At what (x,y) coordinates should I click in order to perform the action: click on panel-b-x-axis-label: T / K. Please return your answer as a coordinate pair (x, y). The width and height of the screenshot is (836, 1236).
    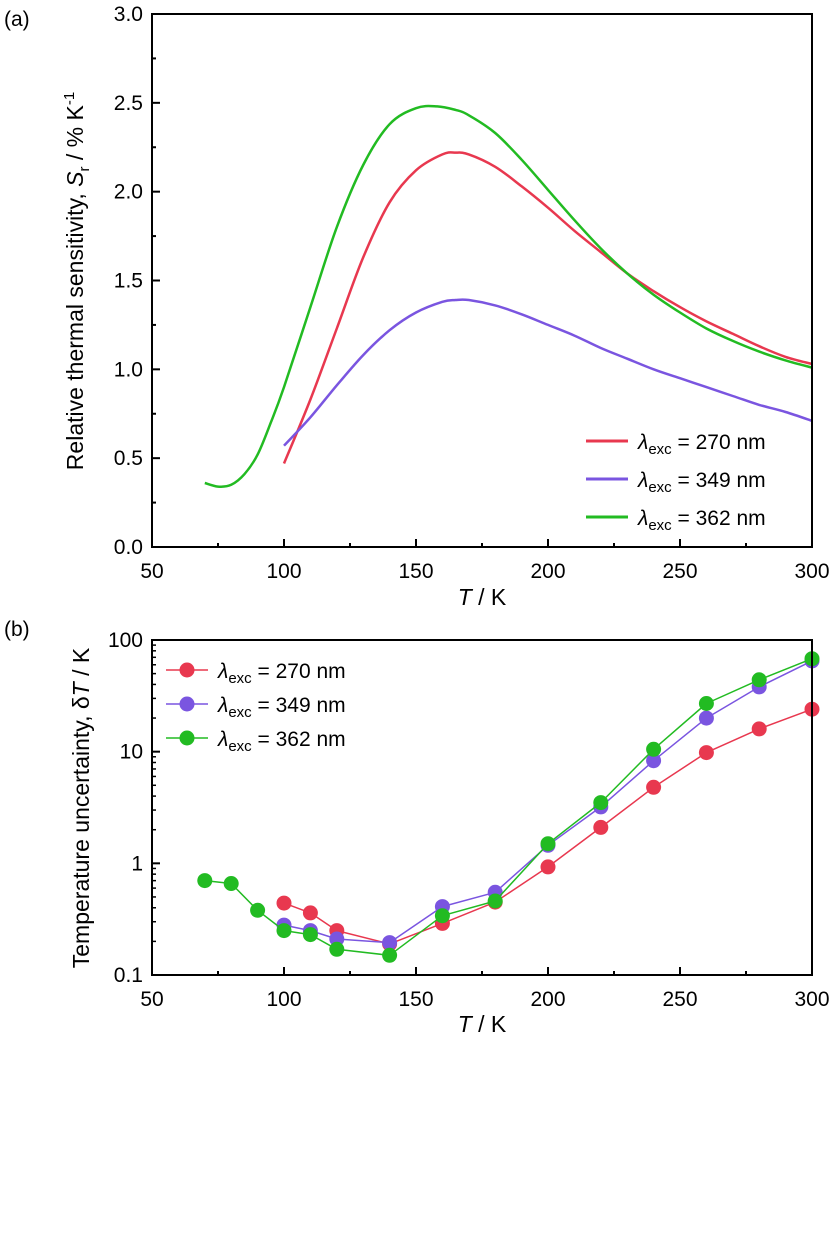
    Looking at the image, I should click on (482, 1024).